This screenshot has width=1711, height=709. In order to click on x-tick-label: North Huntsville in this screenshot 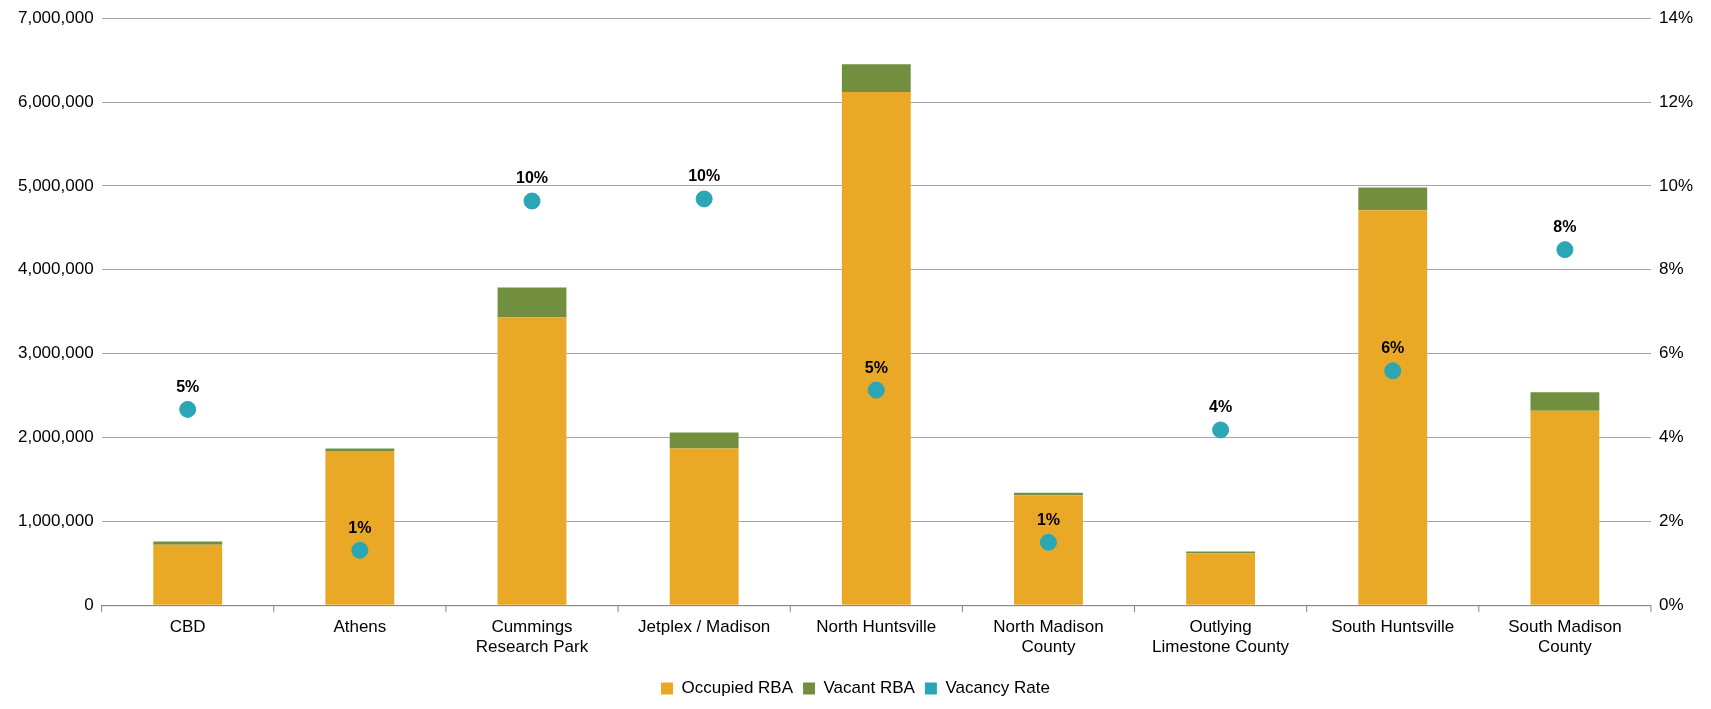, I will do `click(876, 627)`.